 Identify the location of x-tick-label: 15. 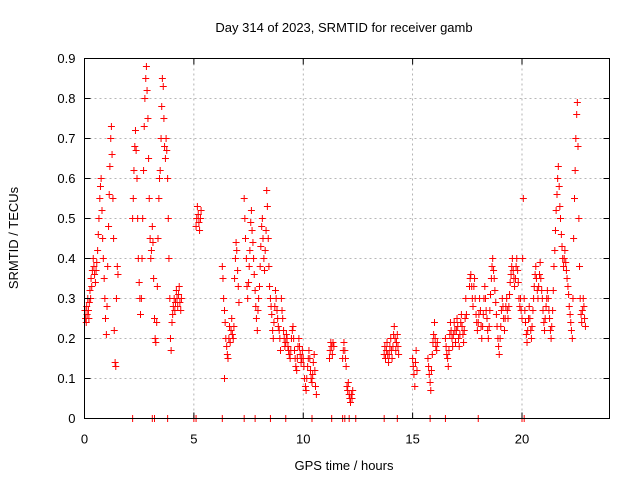
(412, 439).